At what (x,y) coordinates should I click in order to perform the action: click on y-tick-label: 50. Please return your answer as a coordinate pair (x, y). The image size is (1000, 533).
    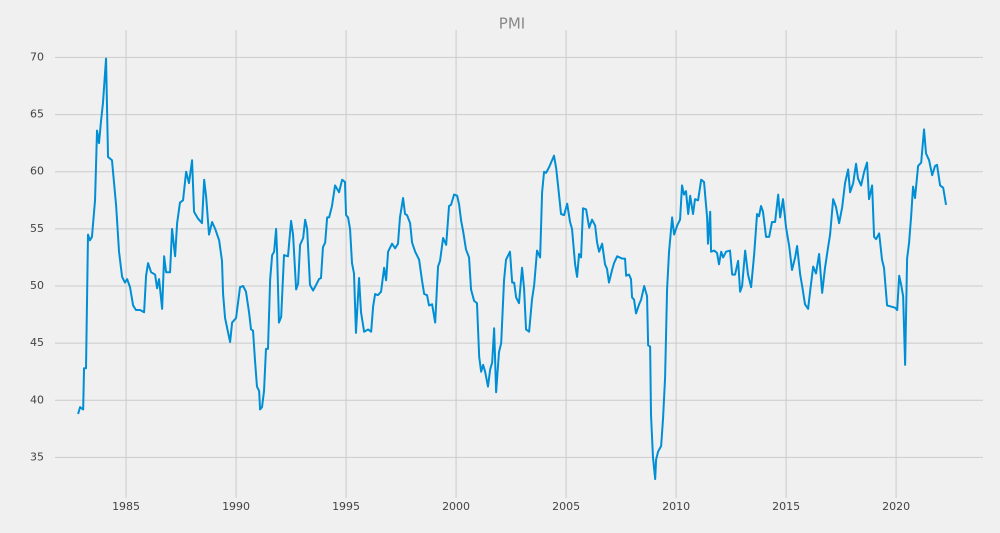
    Looking at the image, I should click on (37, 285).